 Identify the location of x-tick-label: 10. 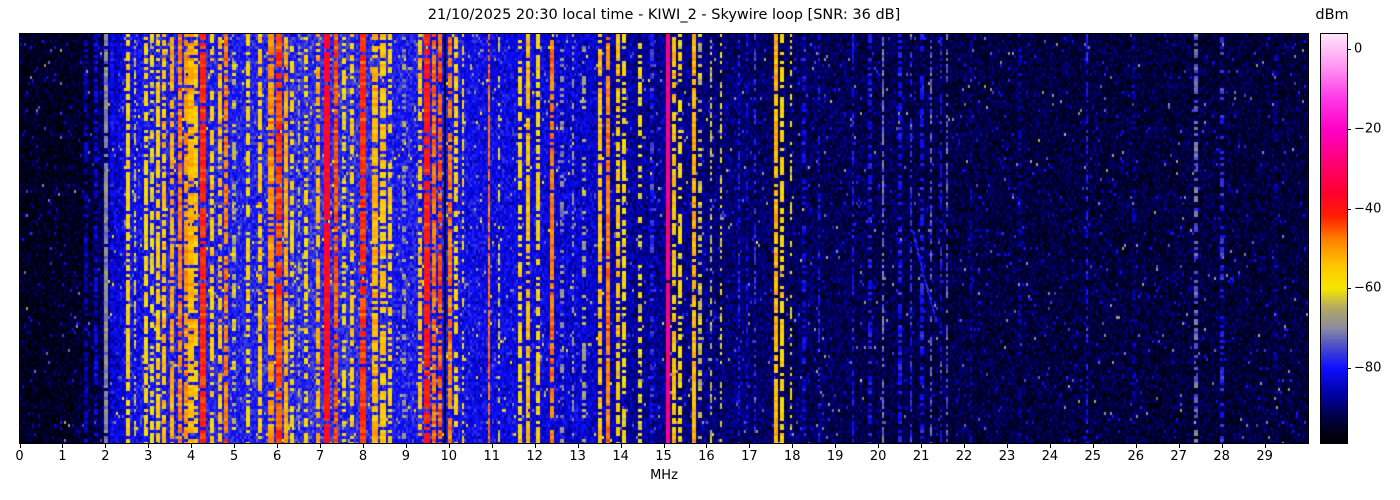
(449, 456).